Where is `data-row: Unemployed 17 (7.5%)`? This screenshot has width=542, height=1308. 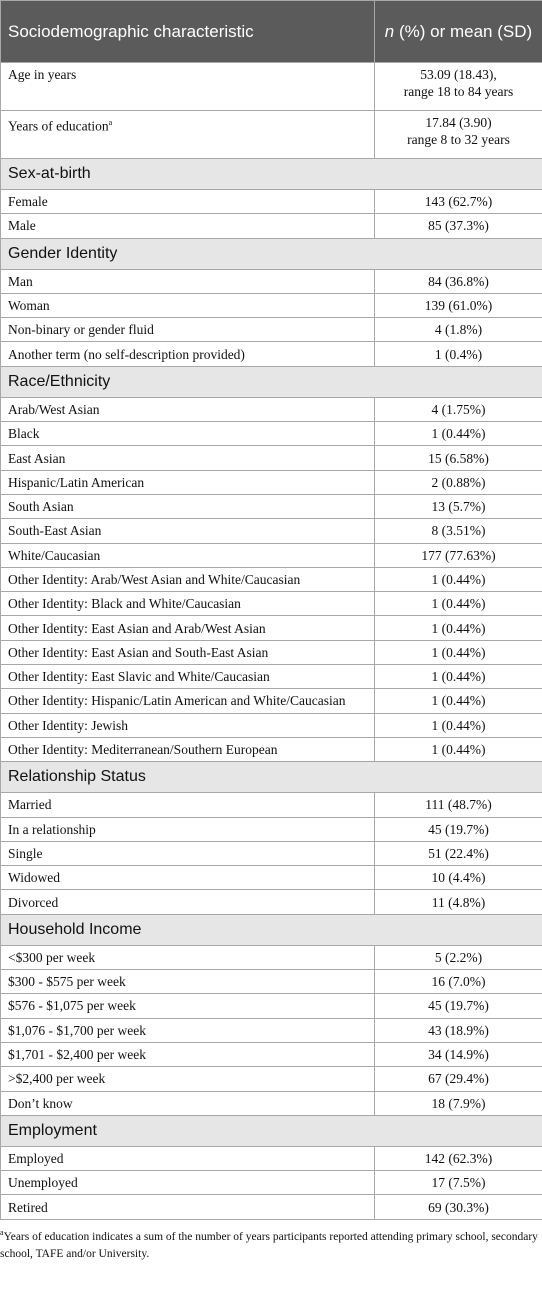
data-row: Unemployed 17 (7.5%) is located at coordinates (271, 1183).